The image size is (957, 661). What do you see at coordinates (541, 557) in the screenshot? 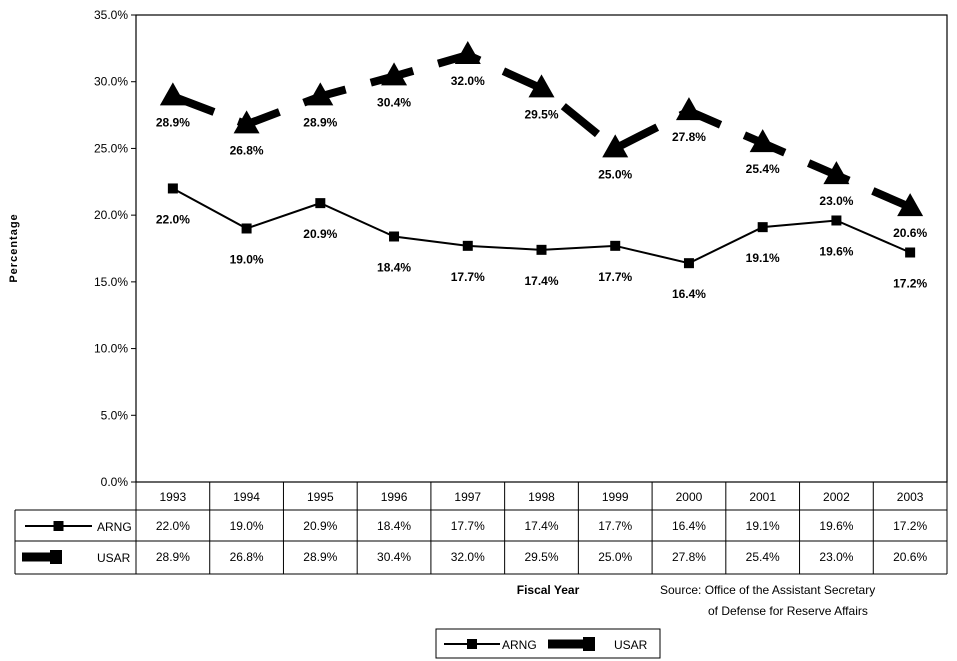
I see `table-cell: 29.5%` at bounding box center [541, 557].